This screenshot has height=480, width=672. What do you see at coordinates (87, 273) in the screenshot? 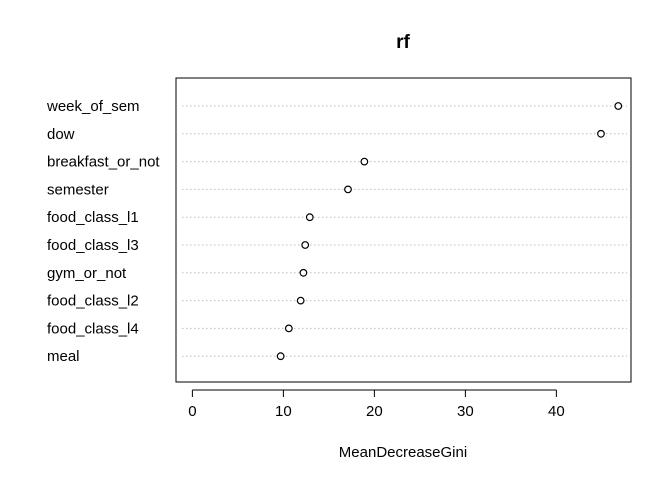
I see `variable-label-gym_or_not: gym_or_not` at bounding box center [87, 273].